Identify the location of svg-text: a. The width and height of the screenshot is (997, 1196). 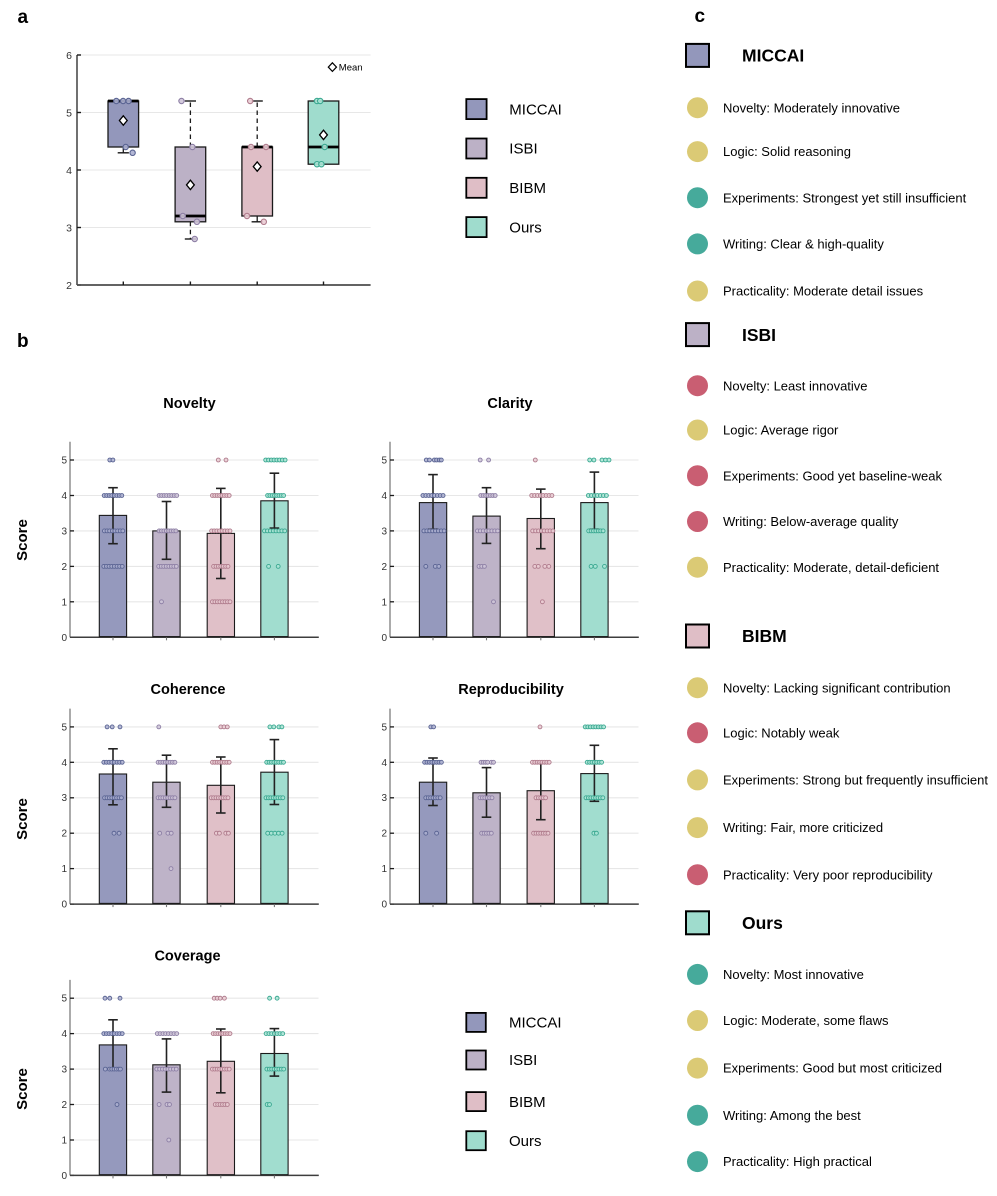
(23, 17).